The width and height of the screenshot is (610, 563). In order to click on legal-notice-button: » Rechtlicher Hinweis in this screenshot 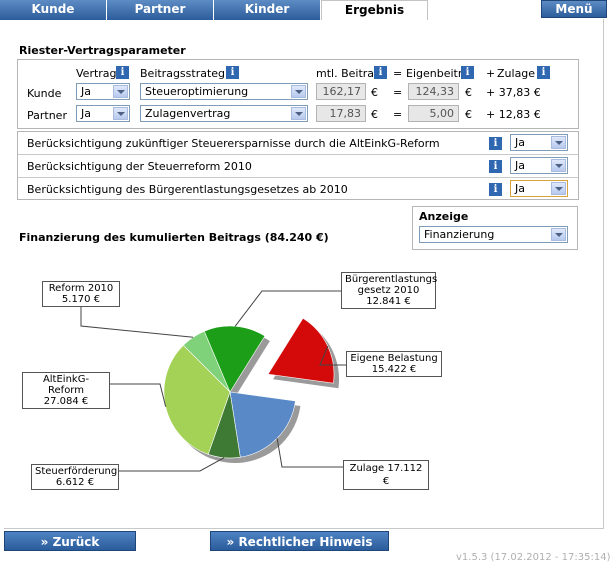, I will do `click(299, 541)`.